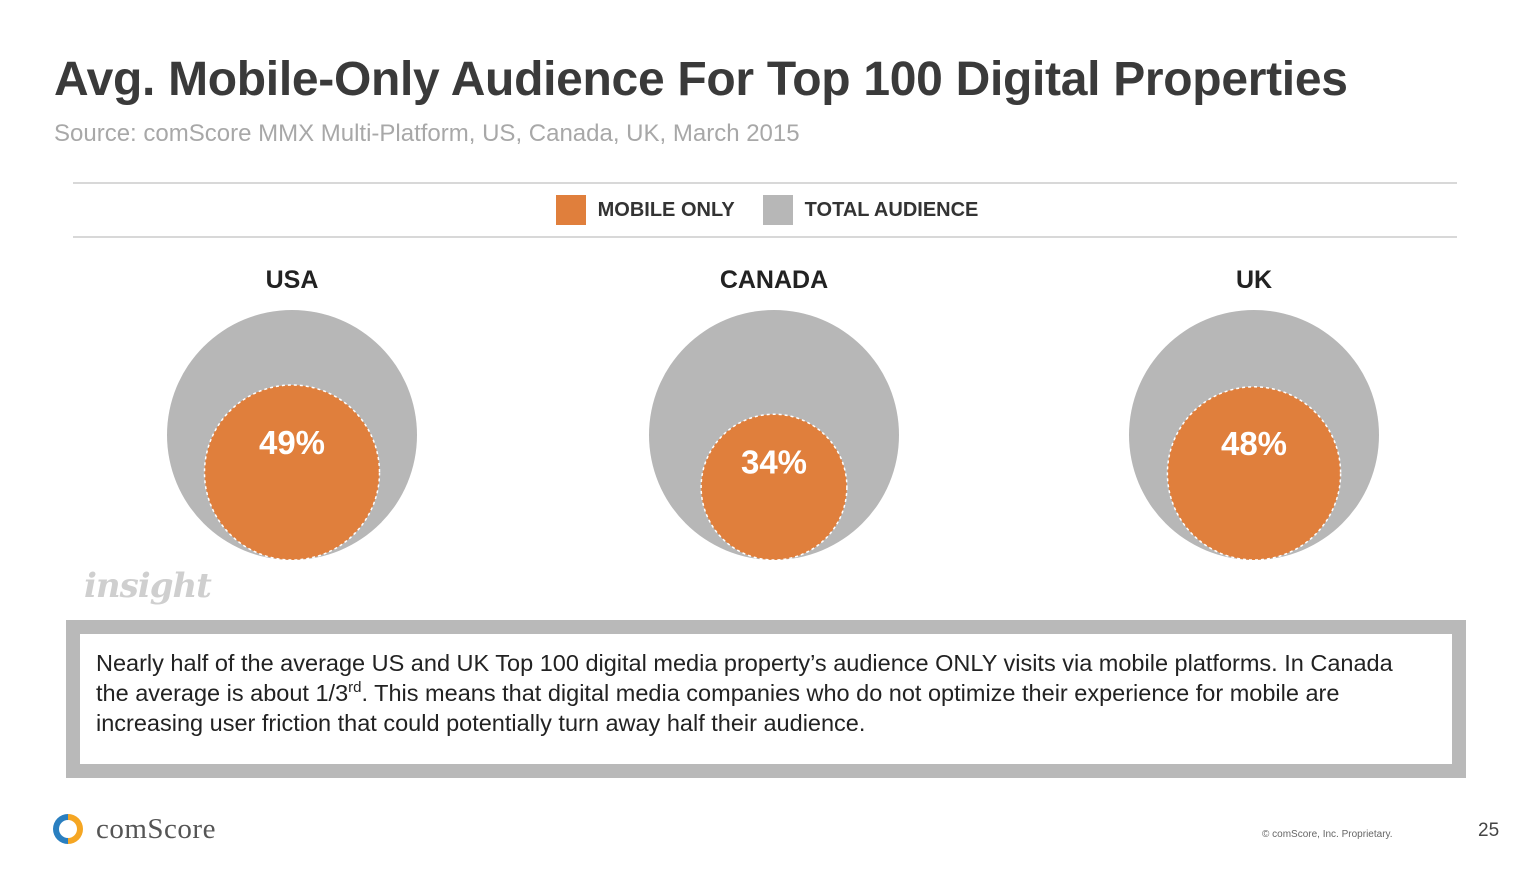 The width and height of the screenshot is (1534, 884). What do you see at coordinates (292, 442) in the screenshot?
I see `value-label-usa: 49%` at bounding box center [292, 442].